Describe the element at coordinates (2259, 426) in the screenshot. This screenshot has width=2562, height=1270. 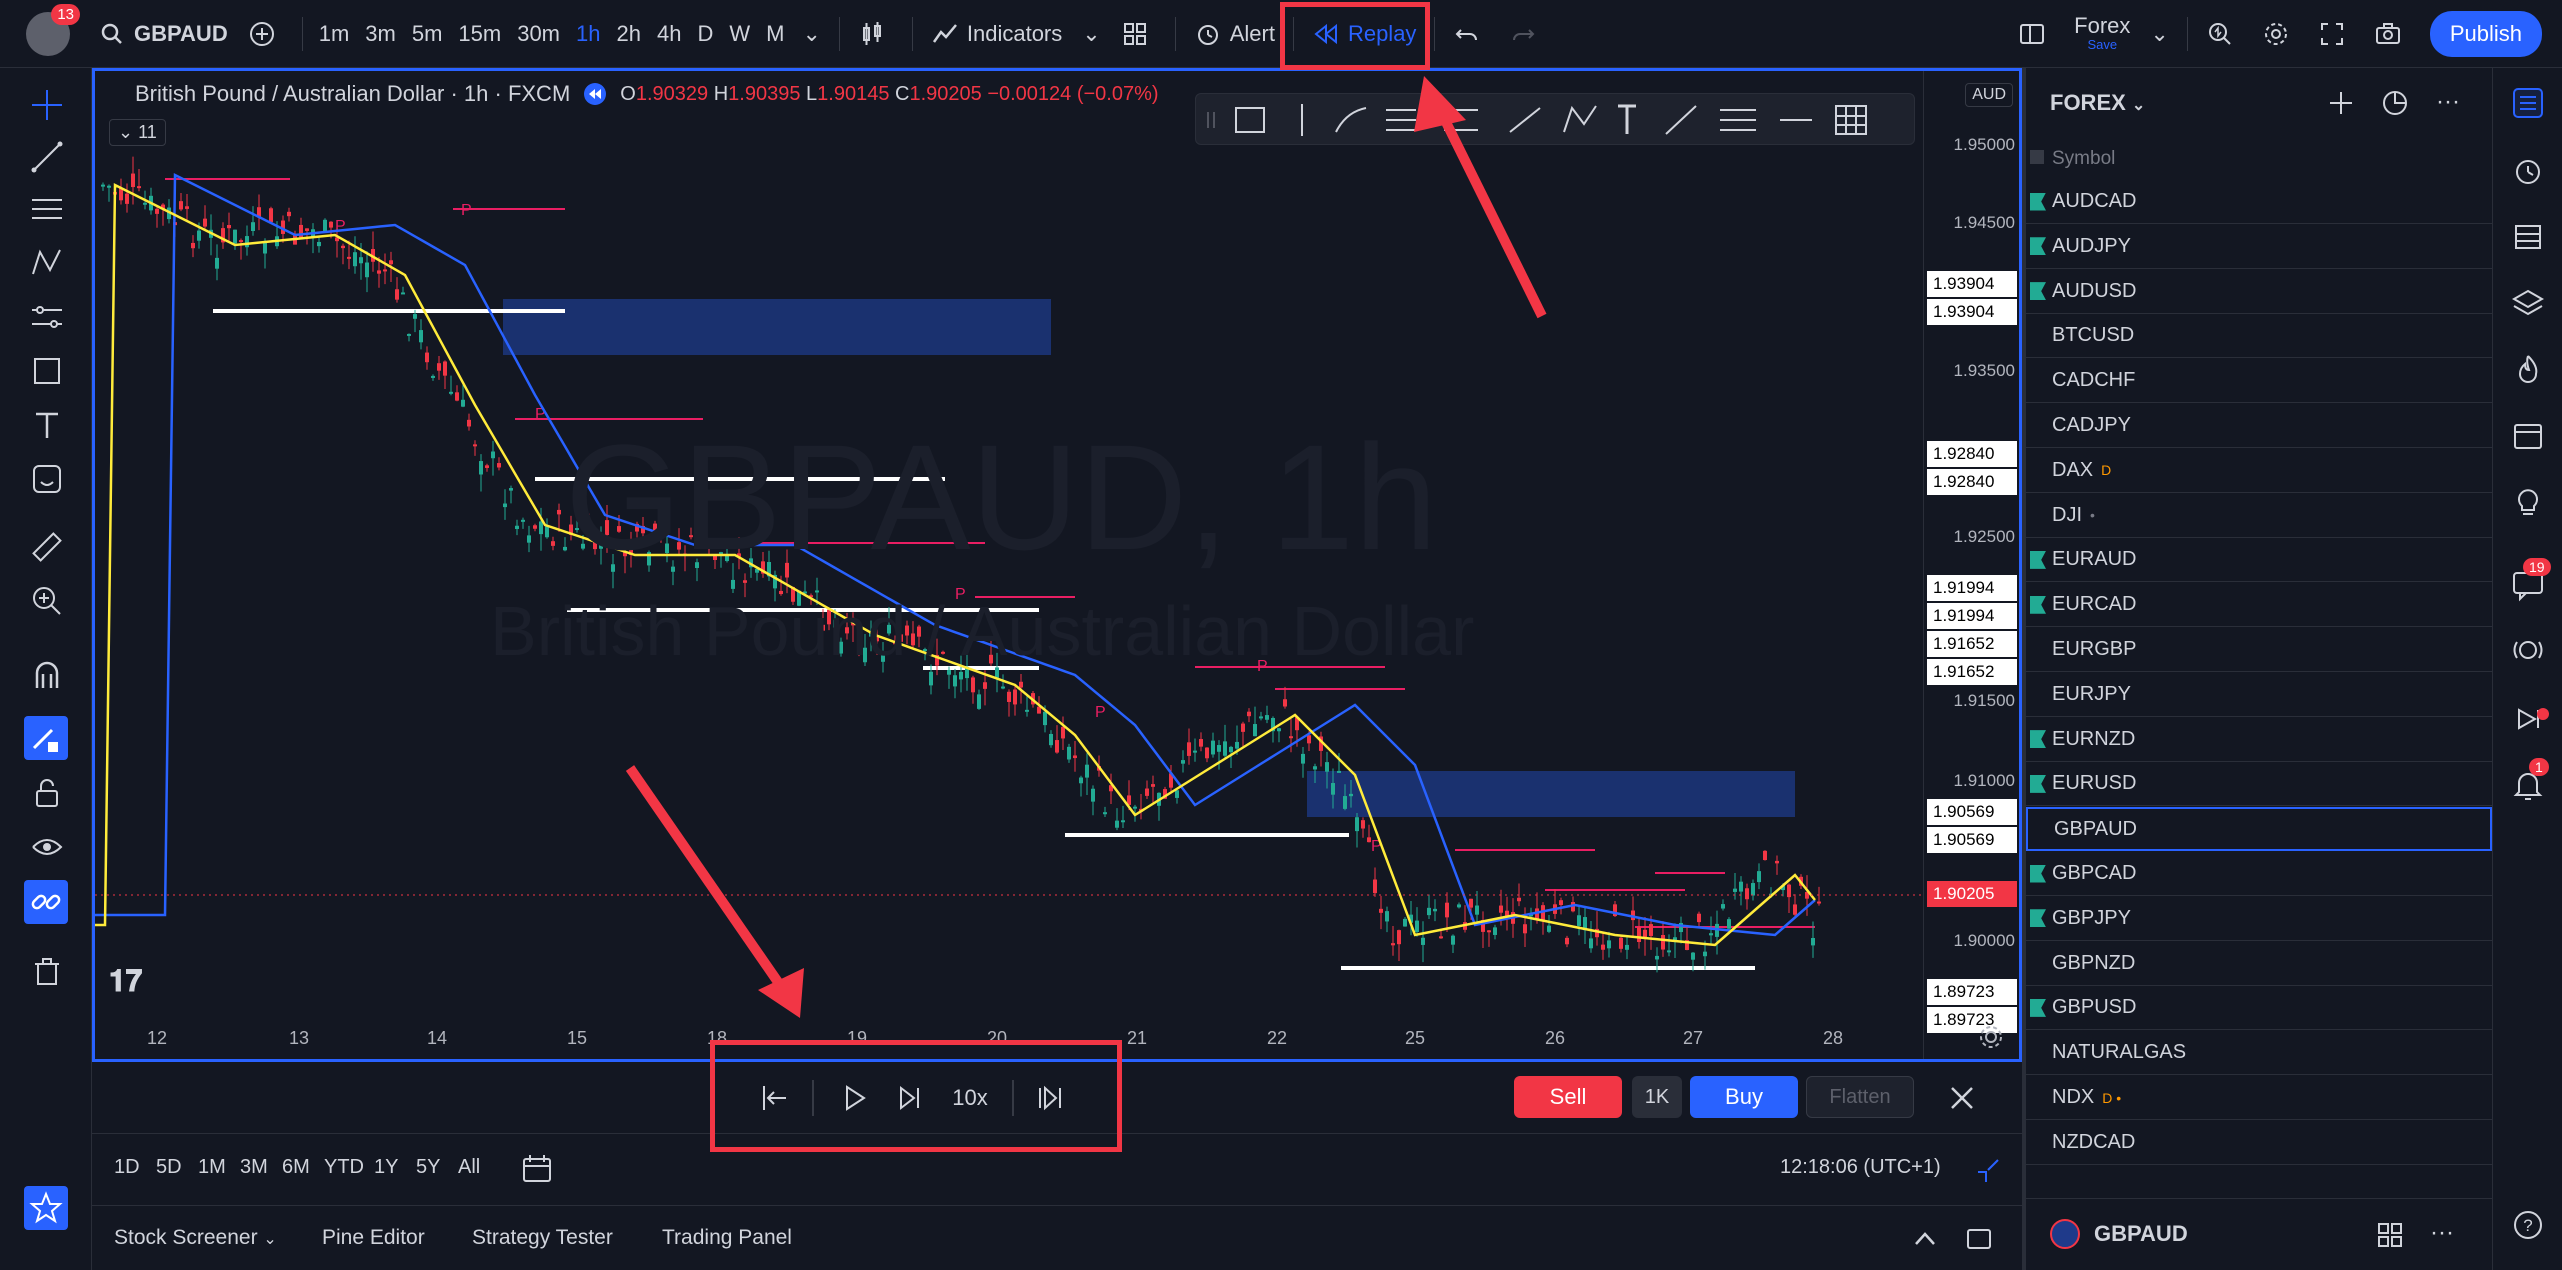
I see `watchlist-item: CADJPY` at that location.